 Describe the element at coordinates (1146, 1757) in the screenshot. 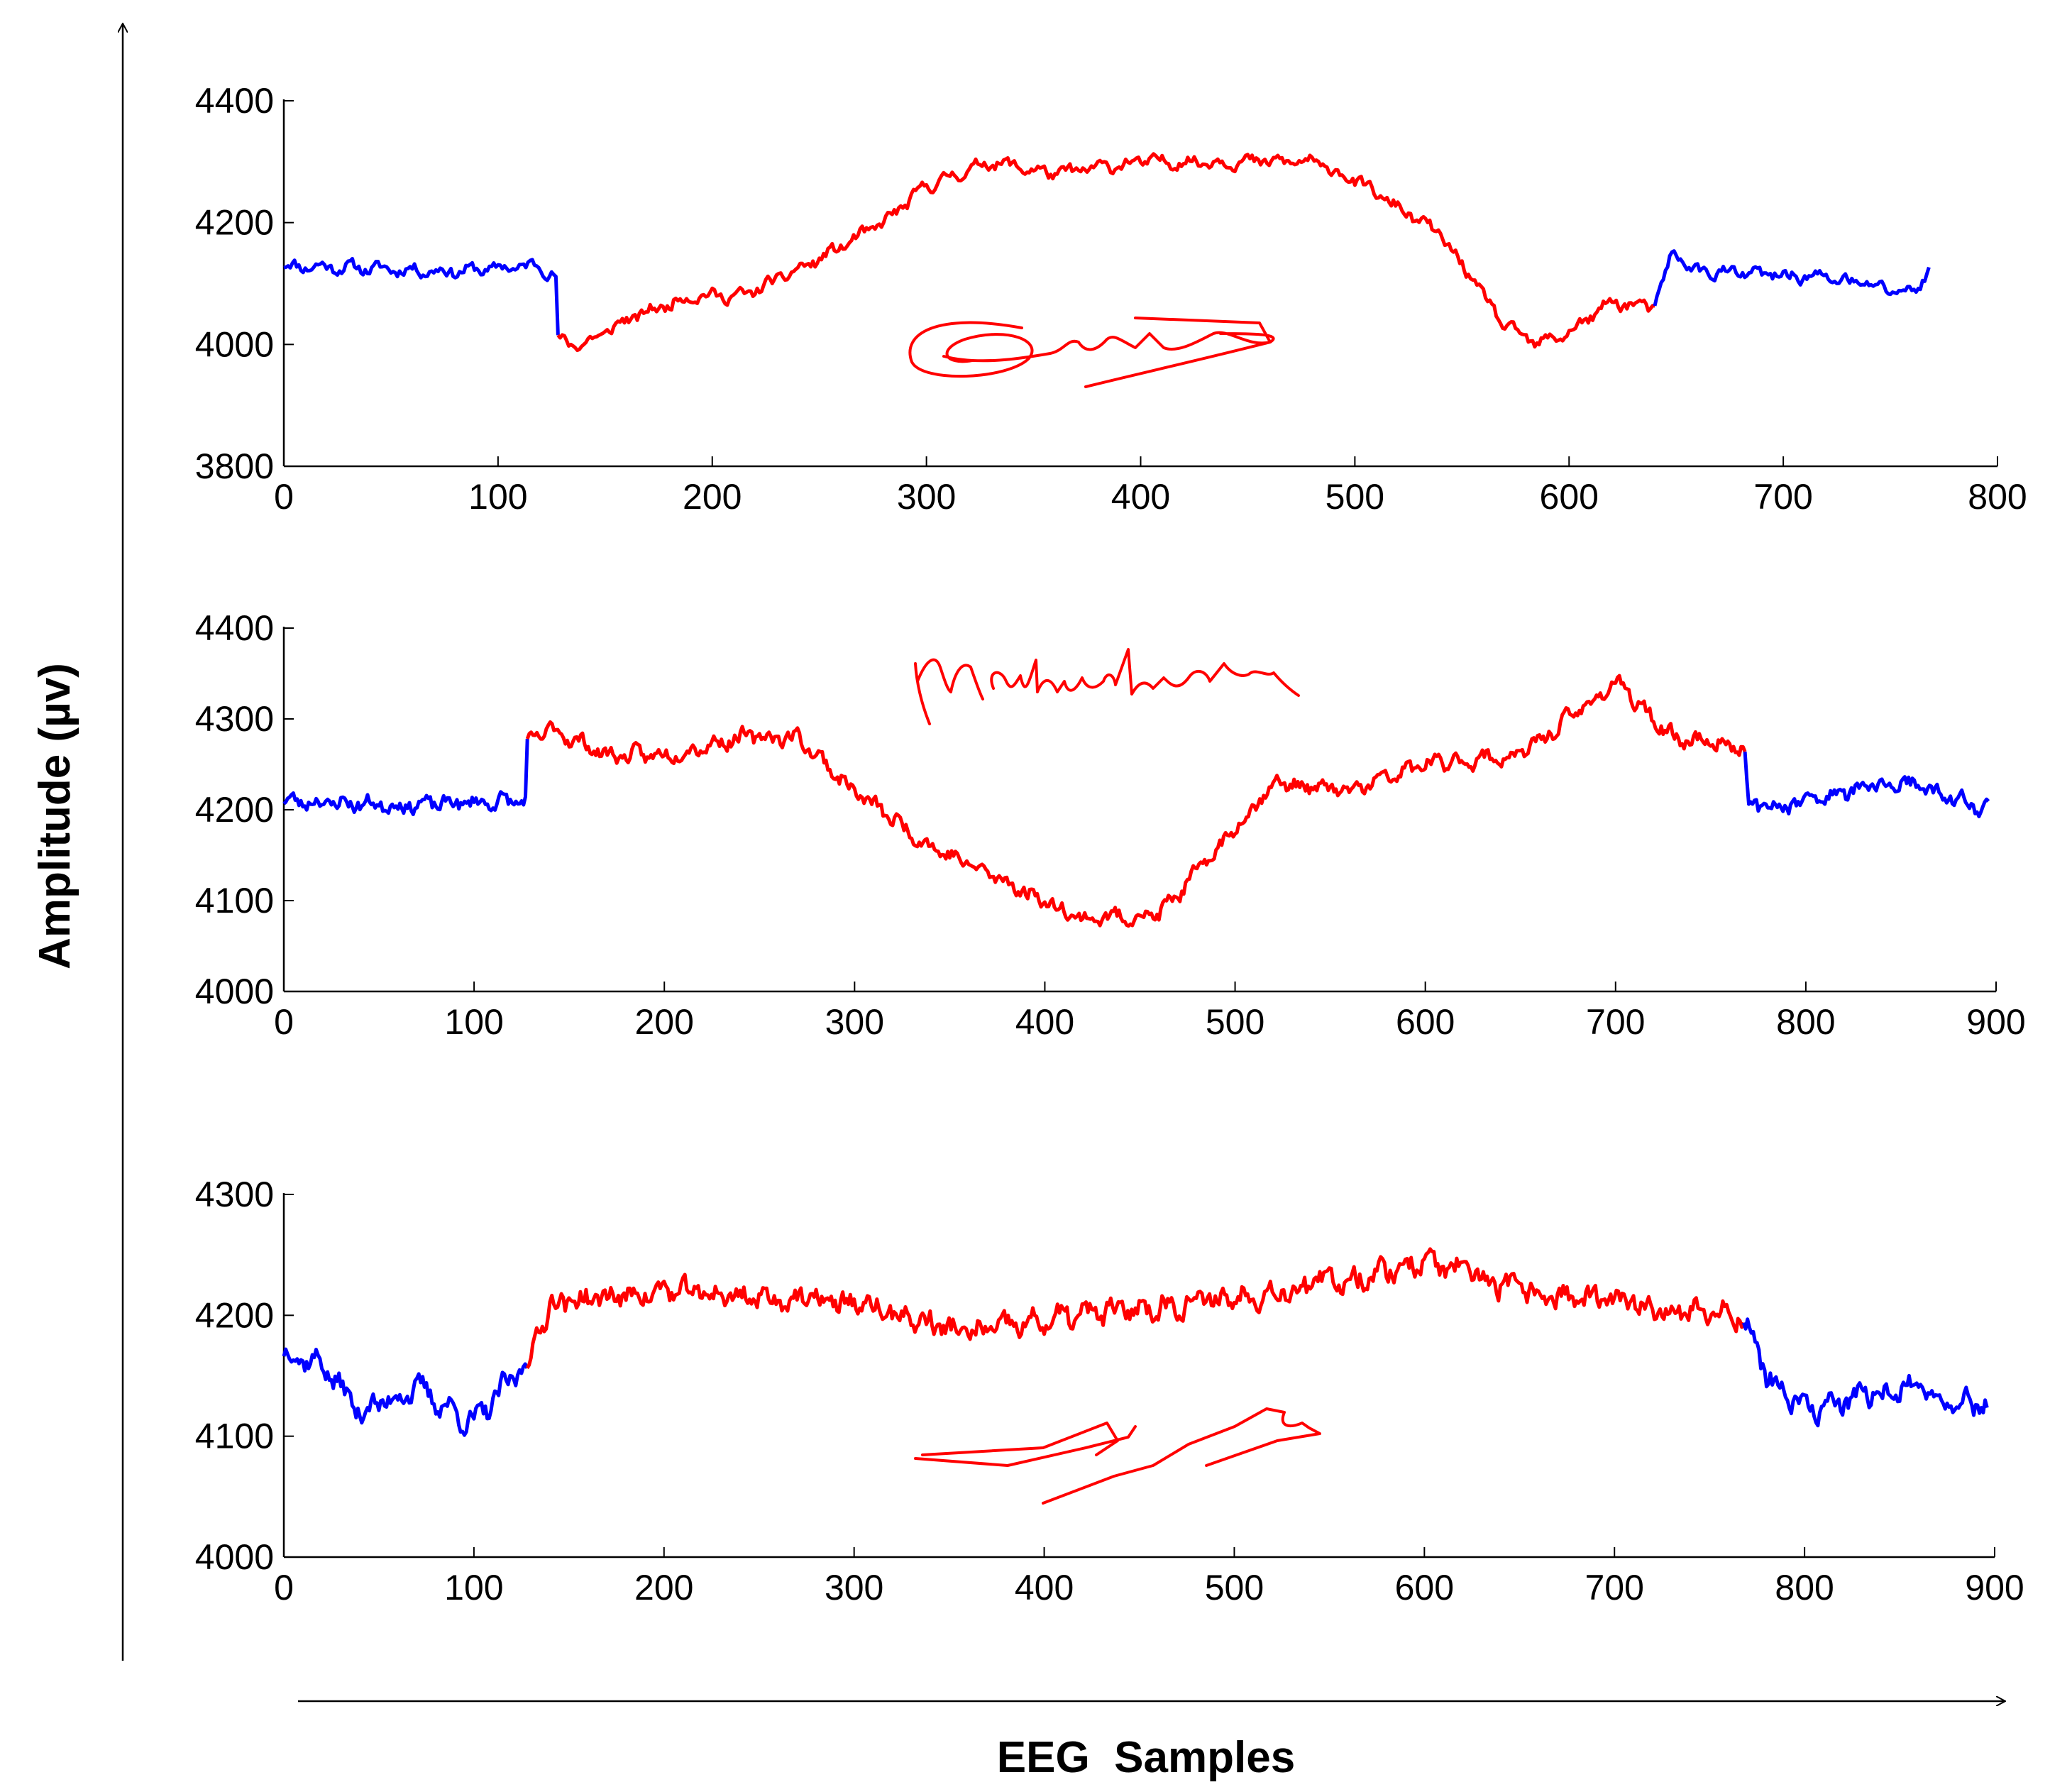

I see `x-axis-title: EEG Samples` at that location.